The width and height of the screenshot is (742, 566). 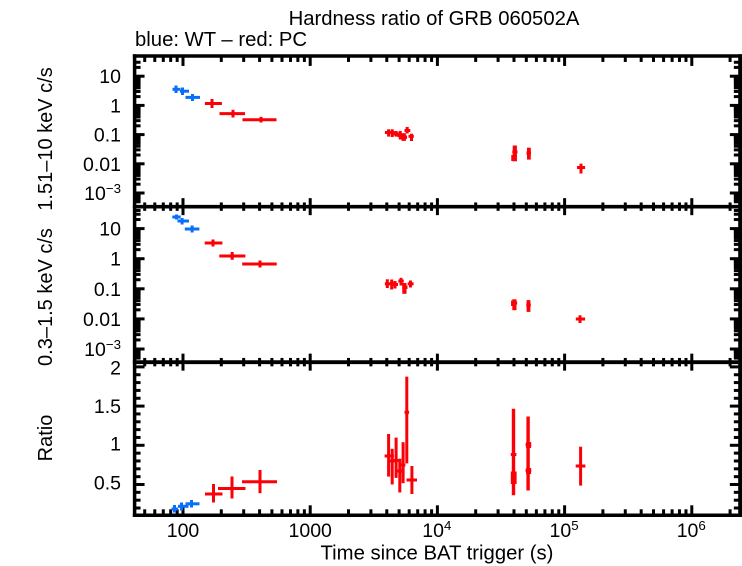 What do you see at coordinates (434, 19) in the screenshot?
I see `svg-text: Hardness ratio of GRB 060502A` at bounding box center [434, 19].